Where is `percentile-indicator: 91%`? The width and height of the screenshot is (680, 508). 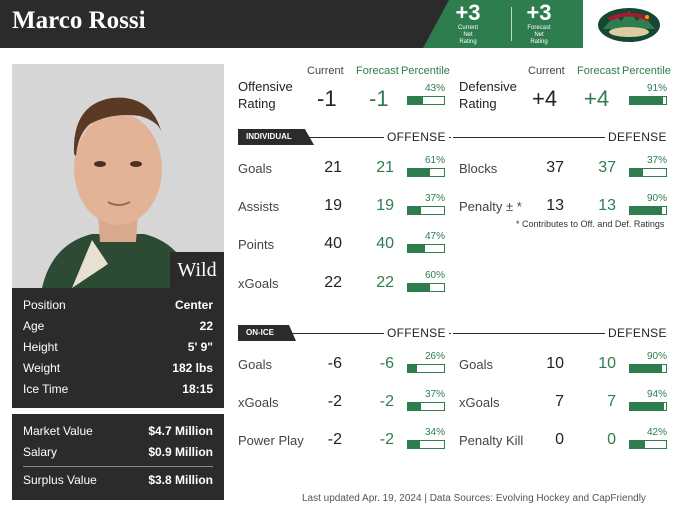
percentile-indicator: 91% is located at coordinates (648, 95).